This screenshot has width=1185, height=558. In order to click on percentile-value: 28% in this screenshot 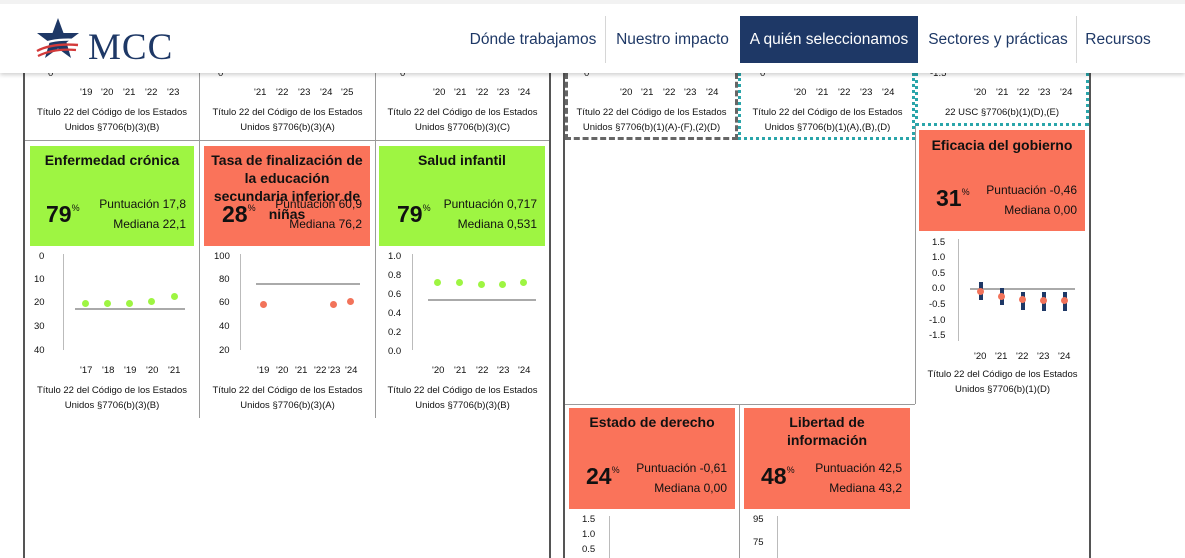, I will do `click(239, 214)`.